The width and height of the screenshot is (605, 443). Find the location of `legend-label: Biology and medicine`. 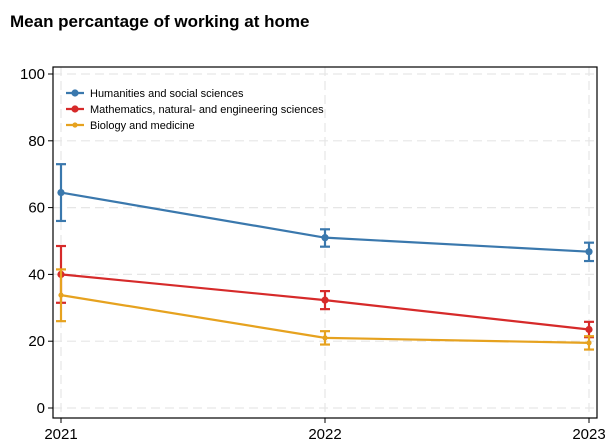

legend-label: Biology and medicine is located at coordinates (142, 126).